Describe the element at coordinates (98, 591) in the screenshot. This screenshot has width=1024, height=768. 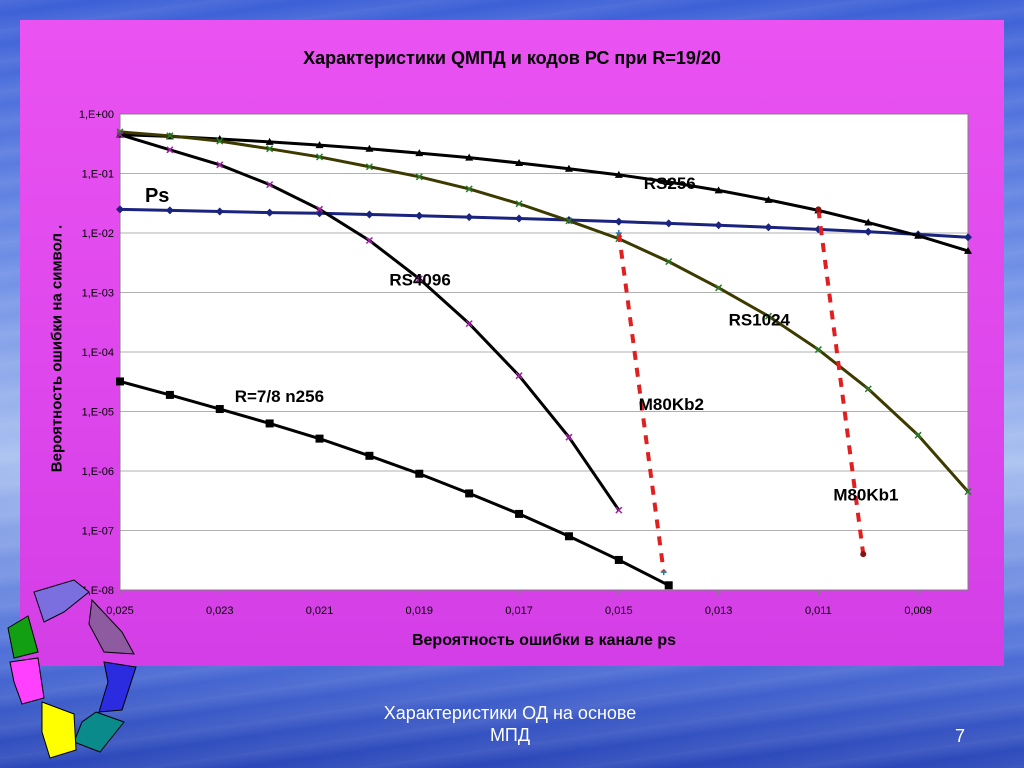
I see `y-tick-label: 1,E-08` at that location.